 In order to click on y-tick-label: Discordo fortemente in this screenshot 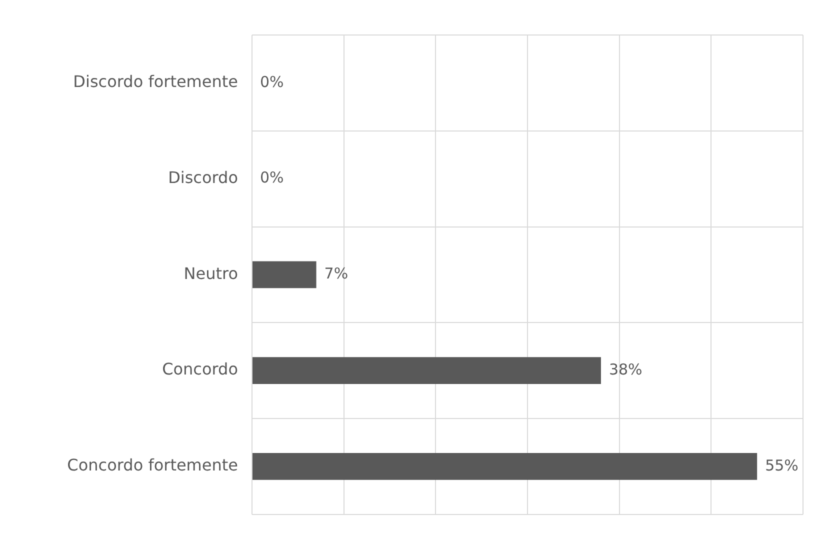, I will do `click(155, 82)`.